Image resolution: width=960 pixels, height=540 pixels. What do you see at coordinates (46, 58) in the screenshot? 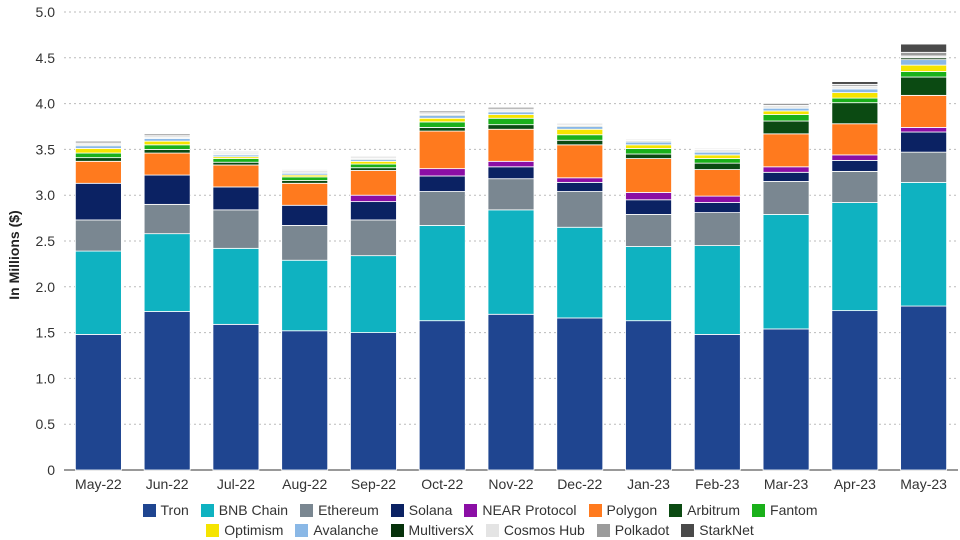
I see `y-tick-label: 4.5` at bounding box center [46, 58].